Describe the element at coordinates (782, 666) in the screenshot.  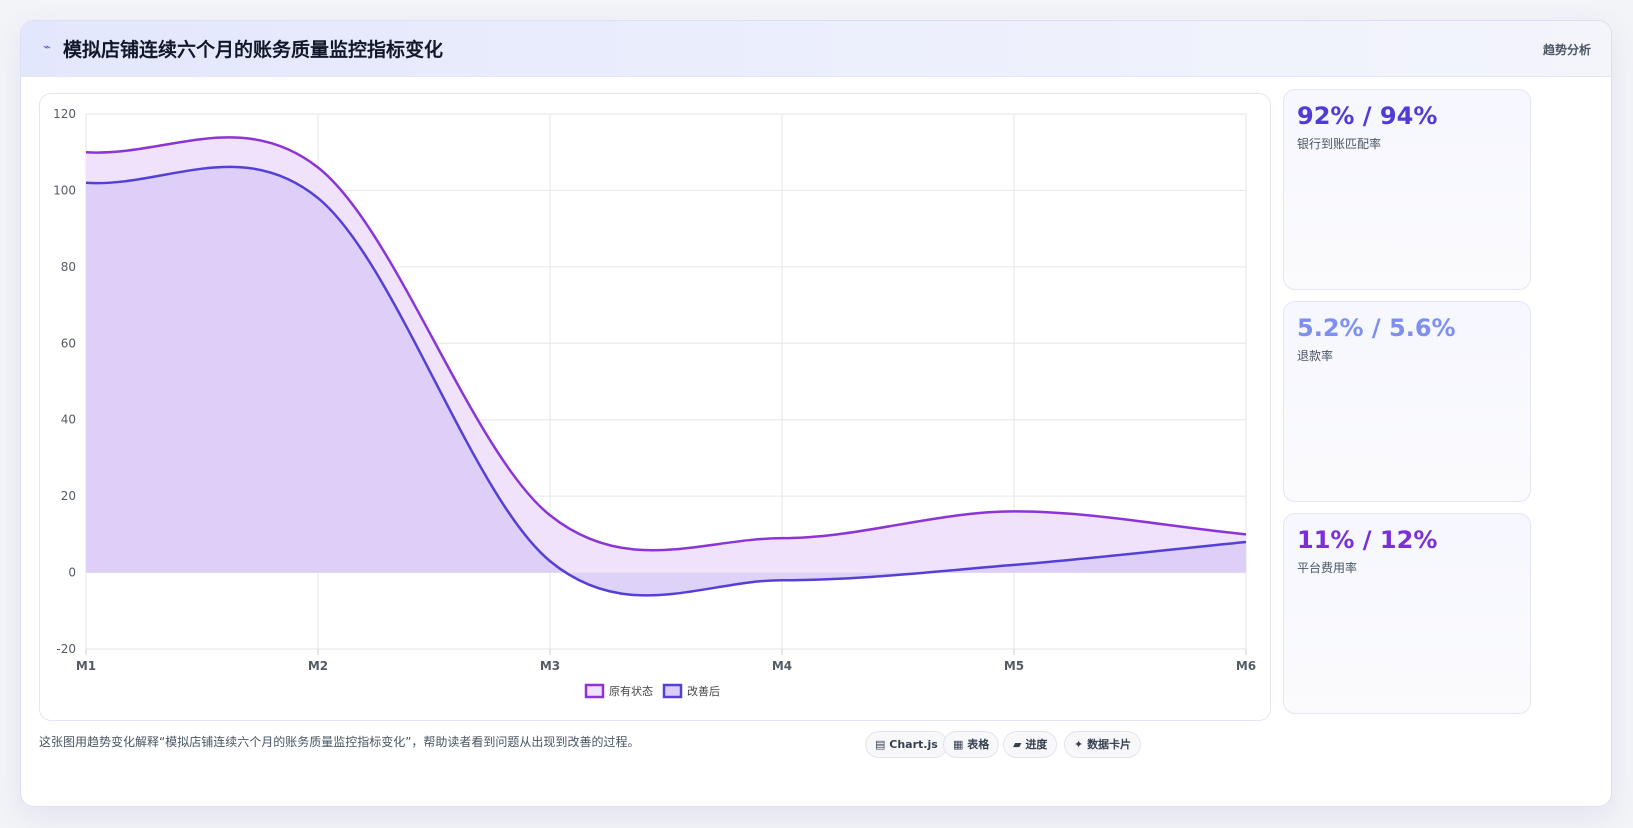
I see `x-tick-label: M4` at that location.